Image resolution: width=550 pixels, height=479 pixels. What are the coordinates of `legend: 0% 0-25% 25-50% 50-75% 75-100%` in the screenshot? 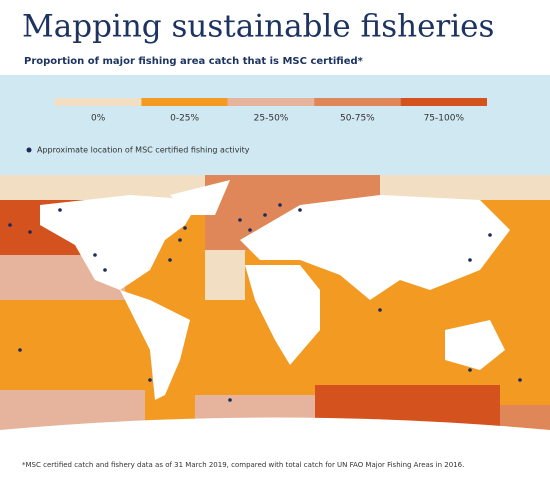 It's located at (271, 111).